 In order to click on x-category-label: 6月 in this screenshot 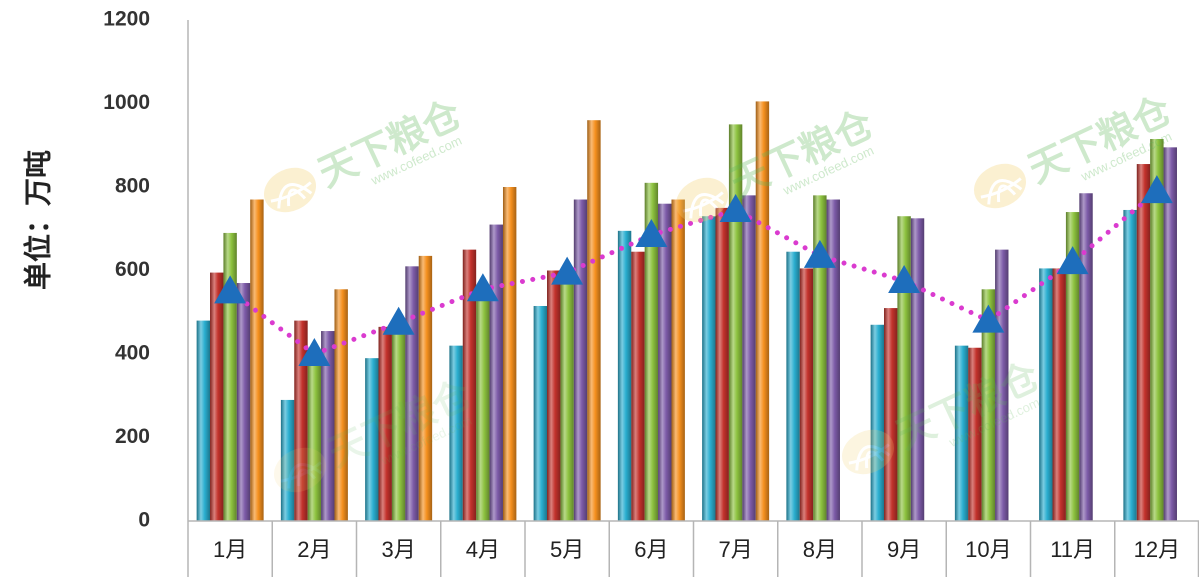, I will do `click(651, 549)`.